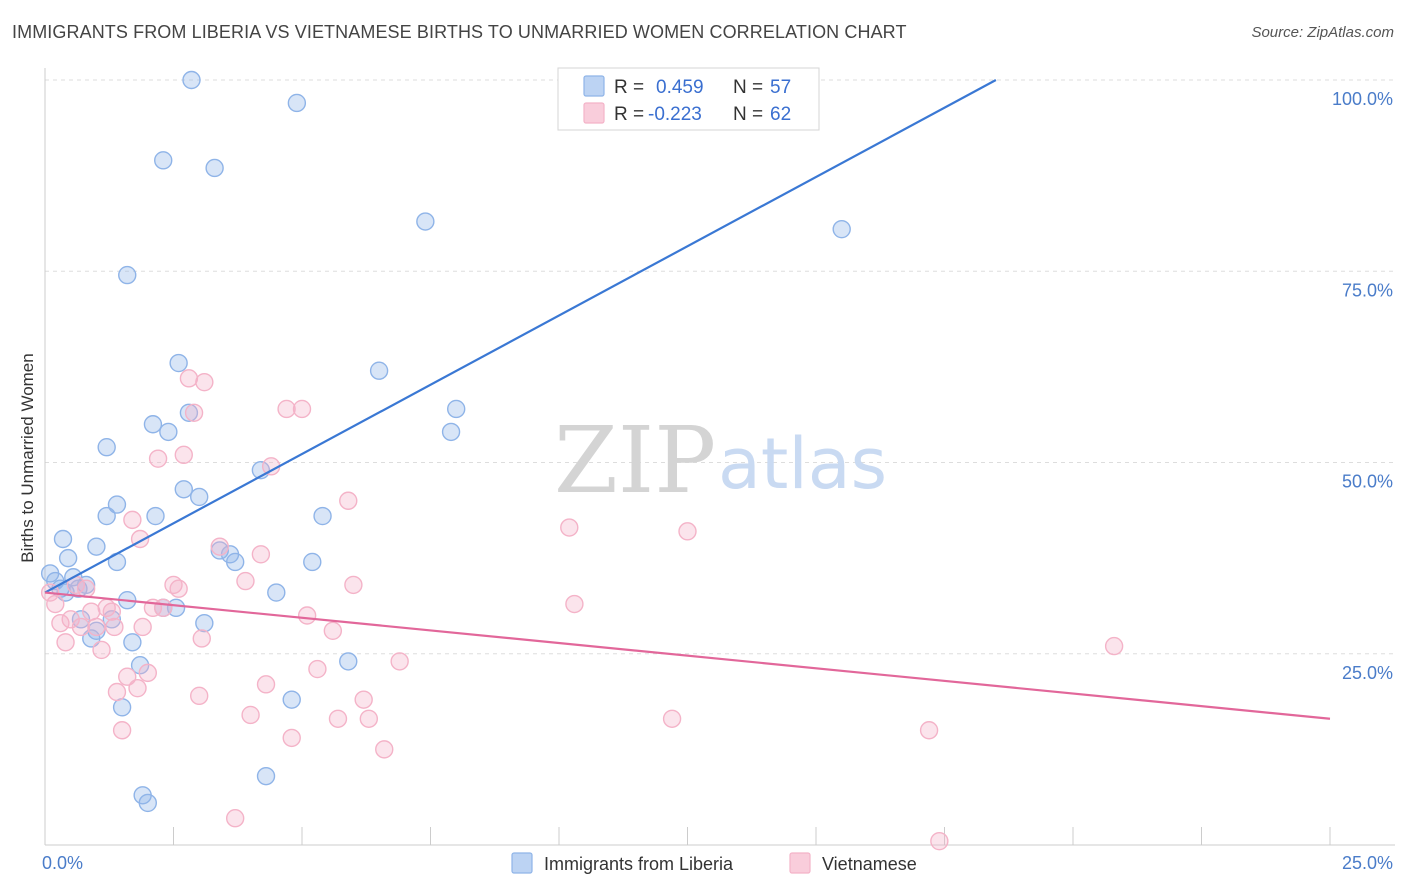  Describe the element at coordinates (780, 114) in the screenshot. I see `legend-n-value-vietnamese: 62` at that location.